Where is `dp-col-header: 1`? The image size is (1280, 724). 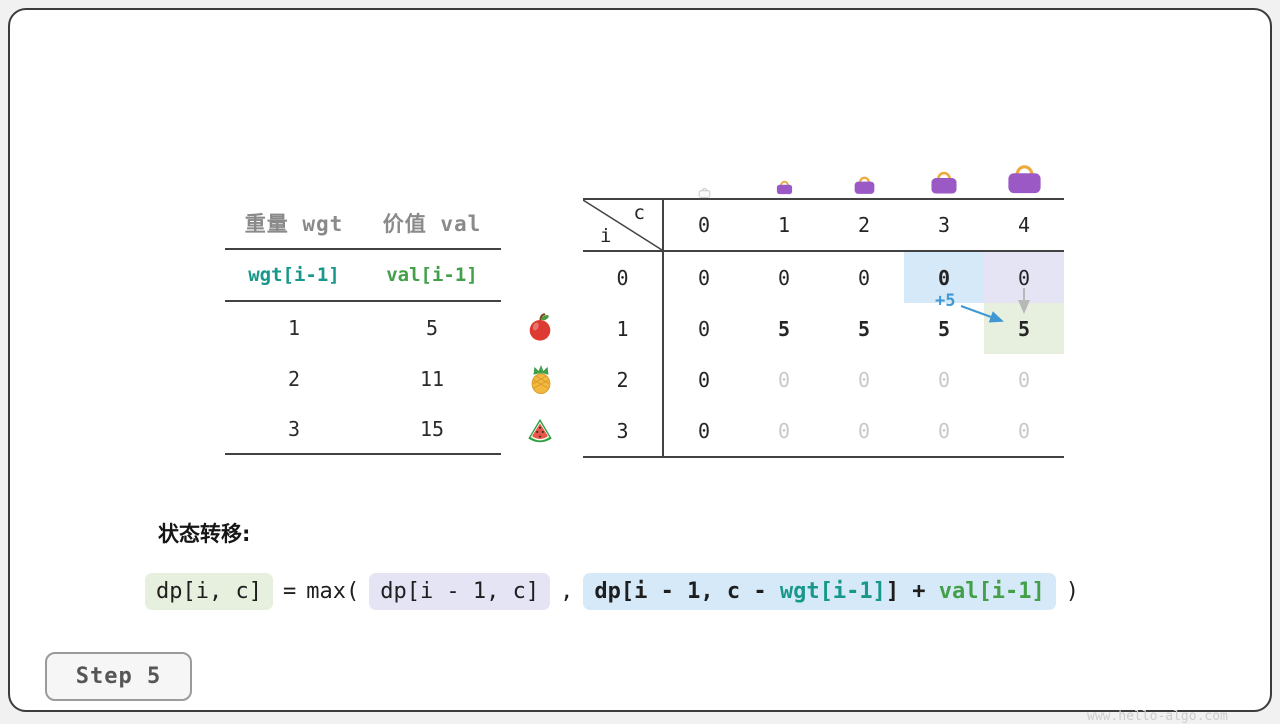
dp-col-header: 1 is located at coordinates (784, 226).